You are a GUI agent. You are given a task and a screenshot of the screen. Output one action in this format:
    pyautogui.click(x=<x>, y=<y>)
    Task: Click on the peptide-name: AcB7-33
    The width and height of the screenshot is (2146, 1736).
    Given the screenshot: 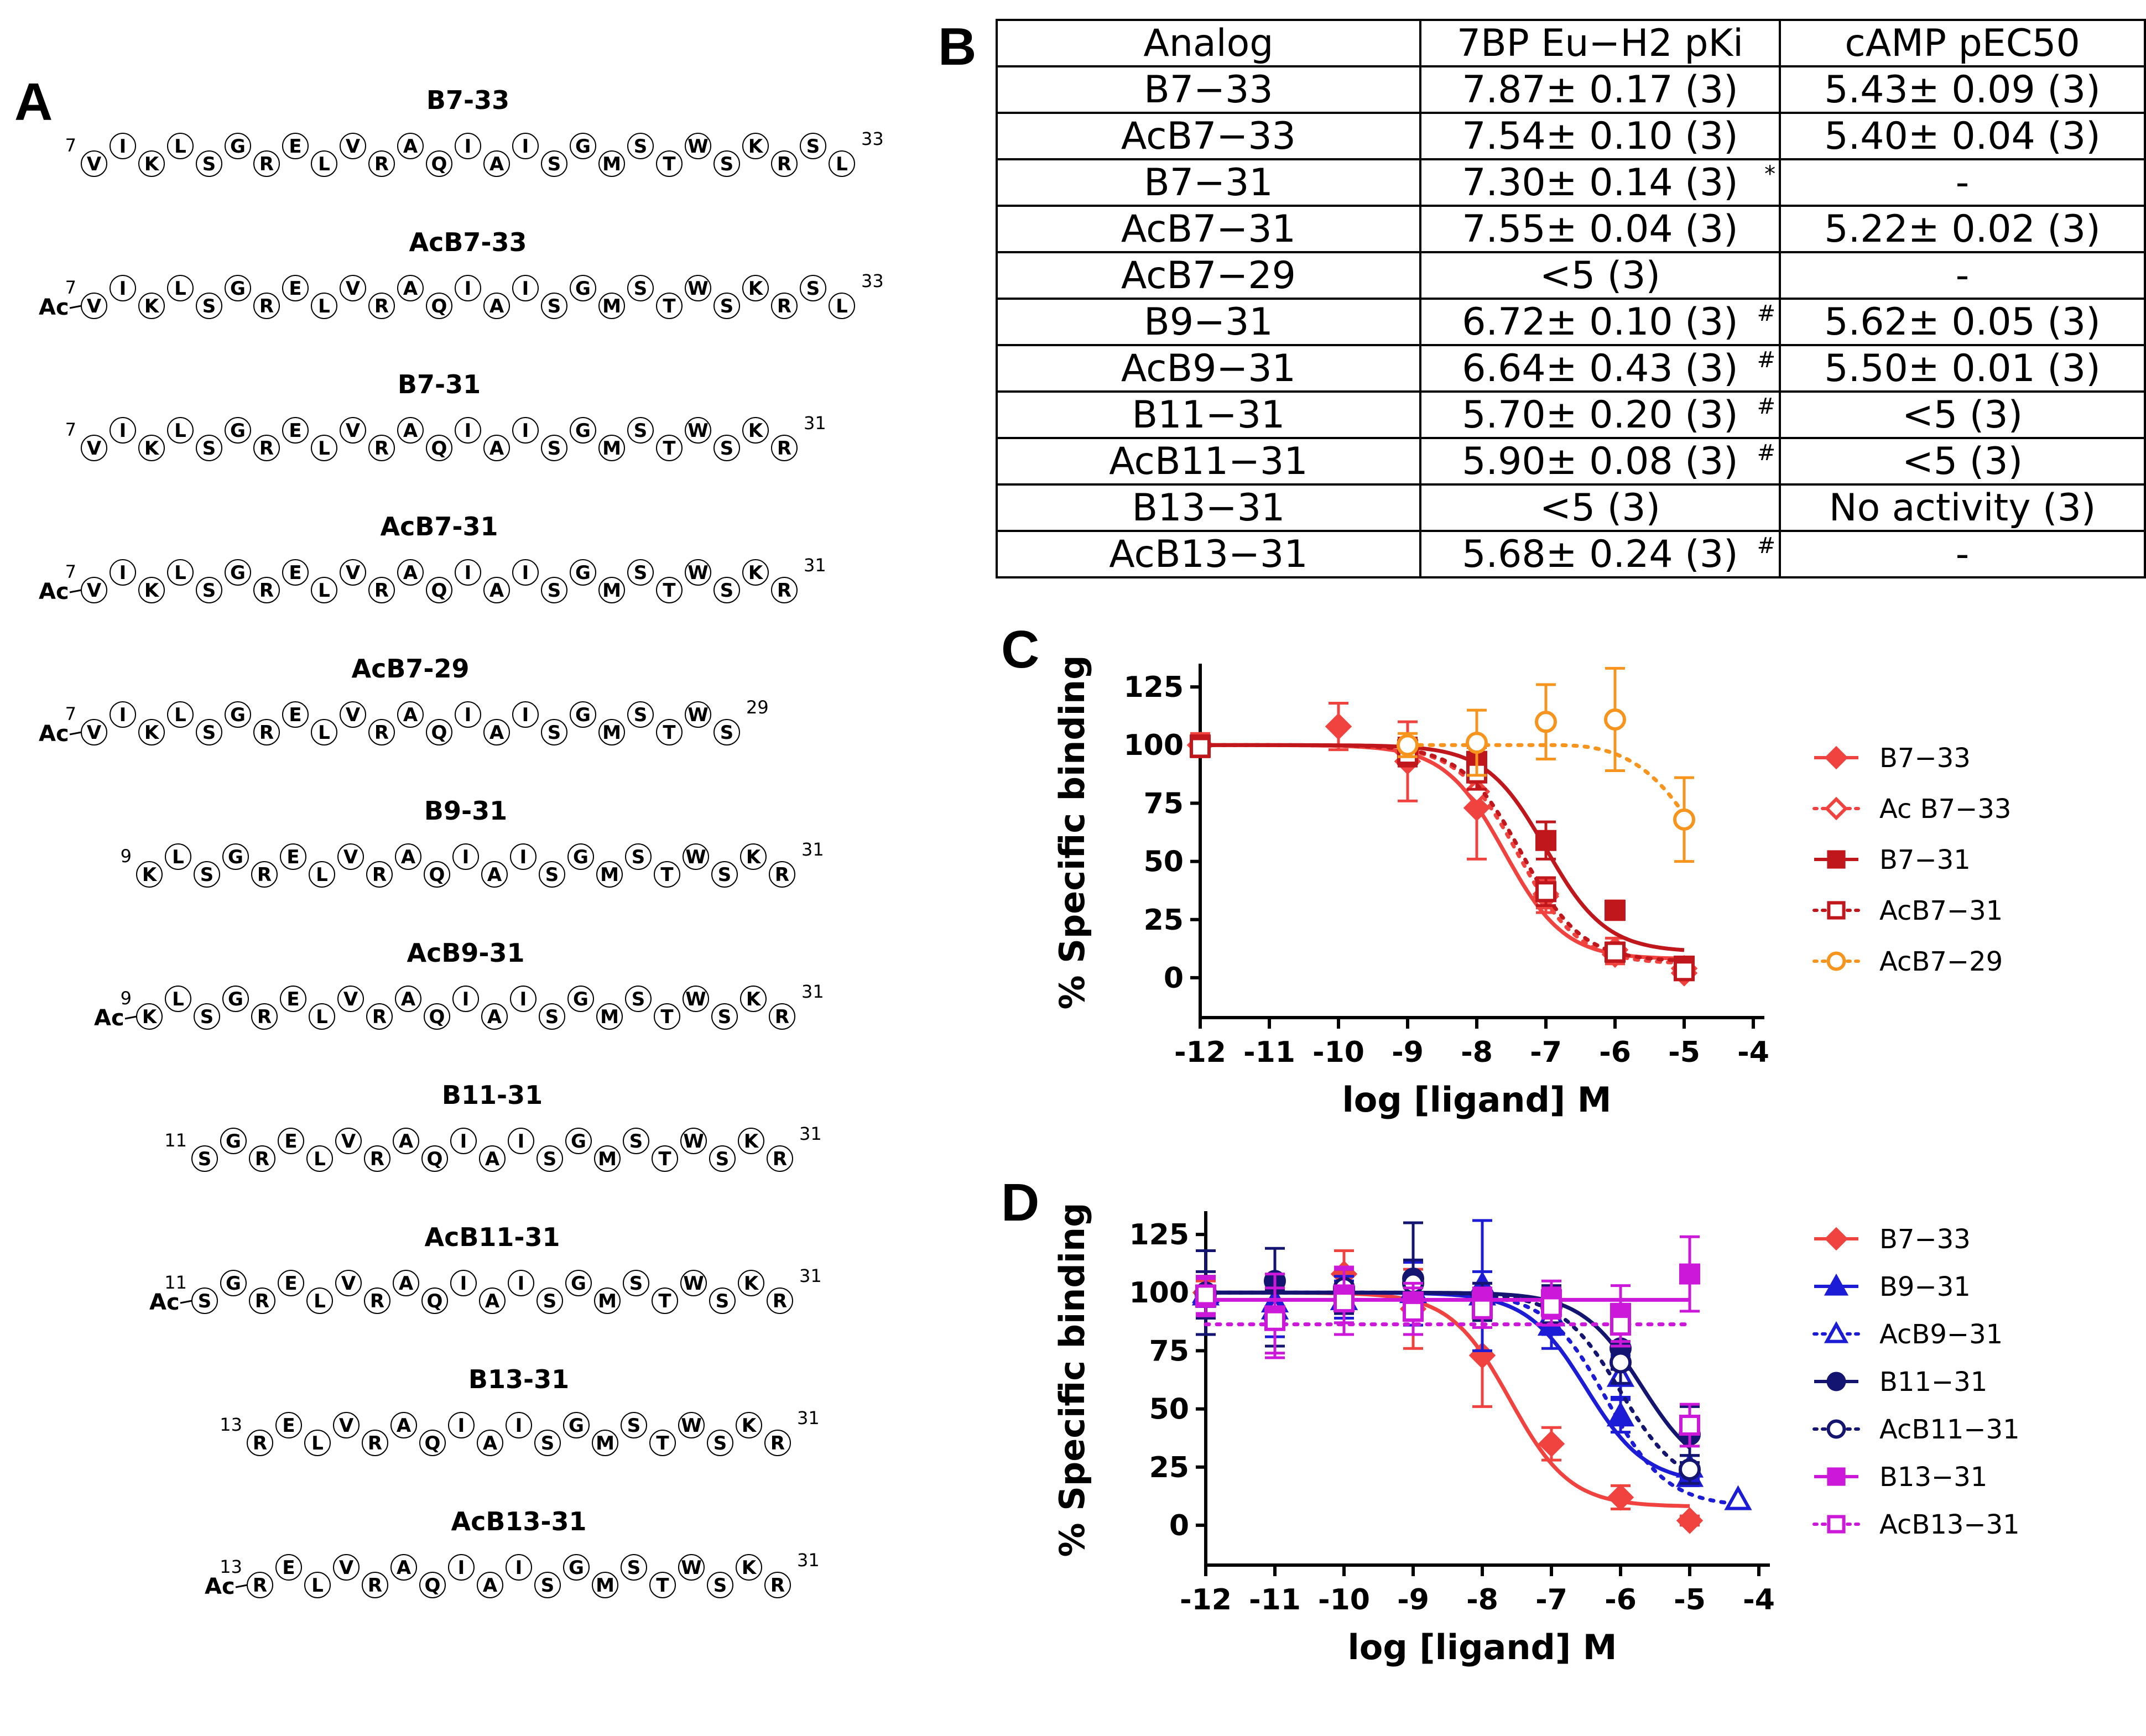 What is the action you would take?
    pyautogui.click(x=468, y=242)
    